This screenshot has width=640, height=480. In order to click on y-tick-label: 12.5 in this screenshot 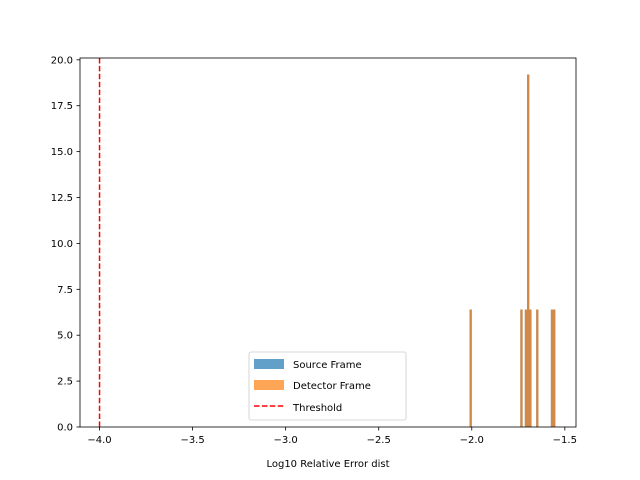, I will do `click(62, 198)`.